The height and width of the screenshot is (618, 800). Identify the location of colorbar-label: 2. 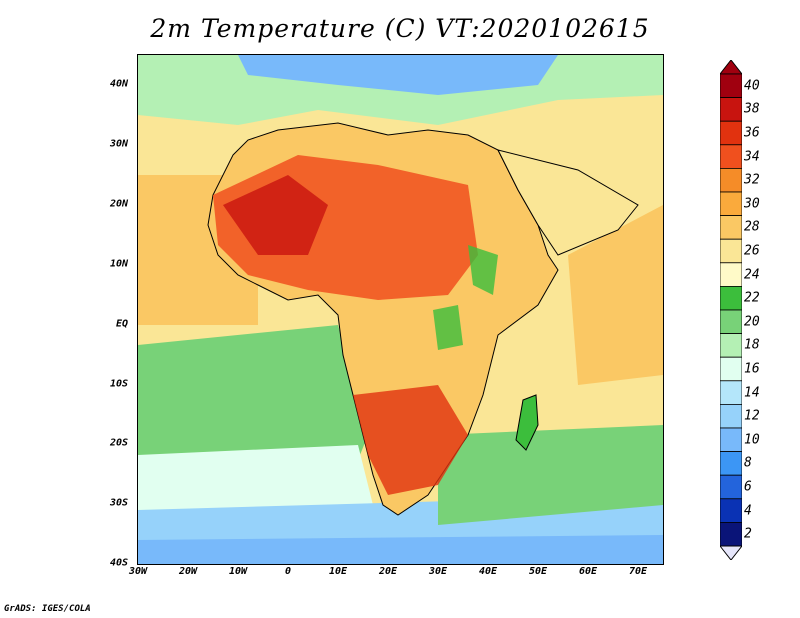
(748, 534).